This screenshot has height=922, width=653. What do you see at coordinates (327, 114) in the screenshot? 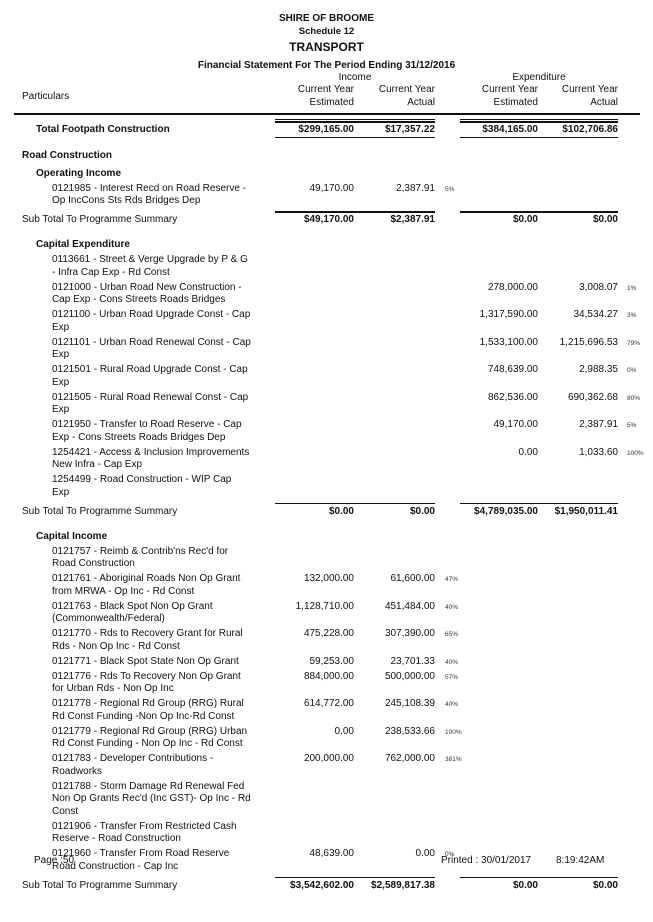
I see `header-divider` at bounding box center [327, 114].